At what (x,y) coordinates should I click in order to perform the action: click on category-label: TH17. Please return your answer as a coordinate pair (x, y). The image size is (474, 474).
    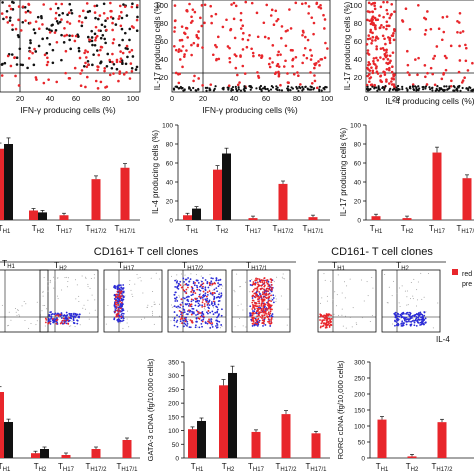
    Looking at the image, I should click on (64, 229).